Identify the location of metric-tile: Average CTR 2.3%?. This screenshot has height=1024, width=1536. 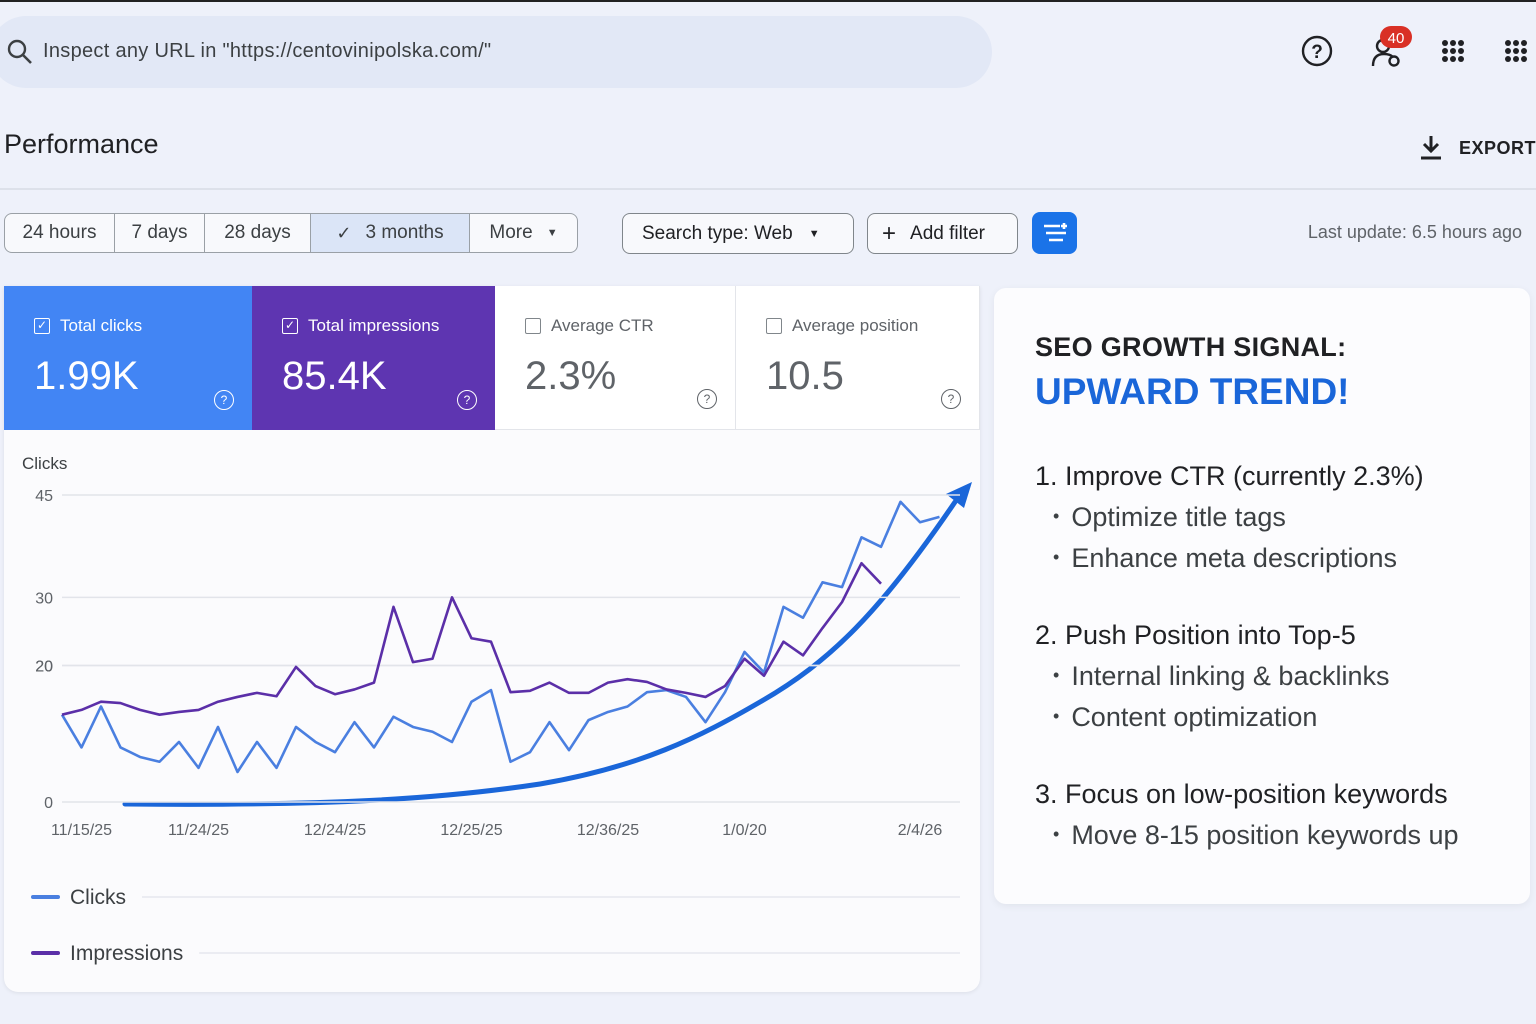
(615, 358).